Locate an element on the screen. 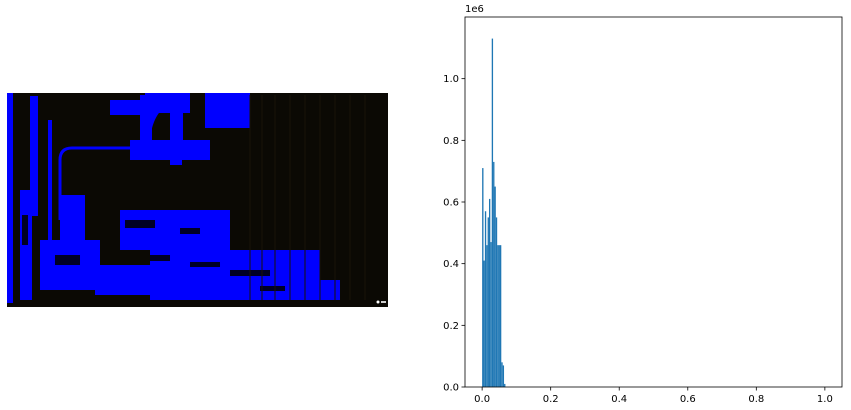 The image size is (851, 410). y-tick-label: 0.4 is located at coordinates (451, 264).